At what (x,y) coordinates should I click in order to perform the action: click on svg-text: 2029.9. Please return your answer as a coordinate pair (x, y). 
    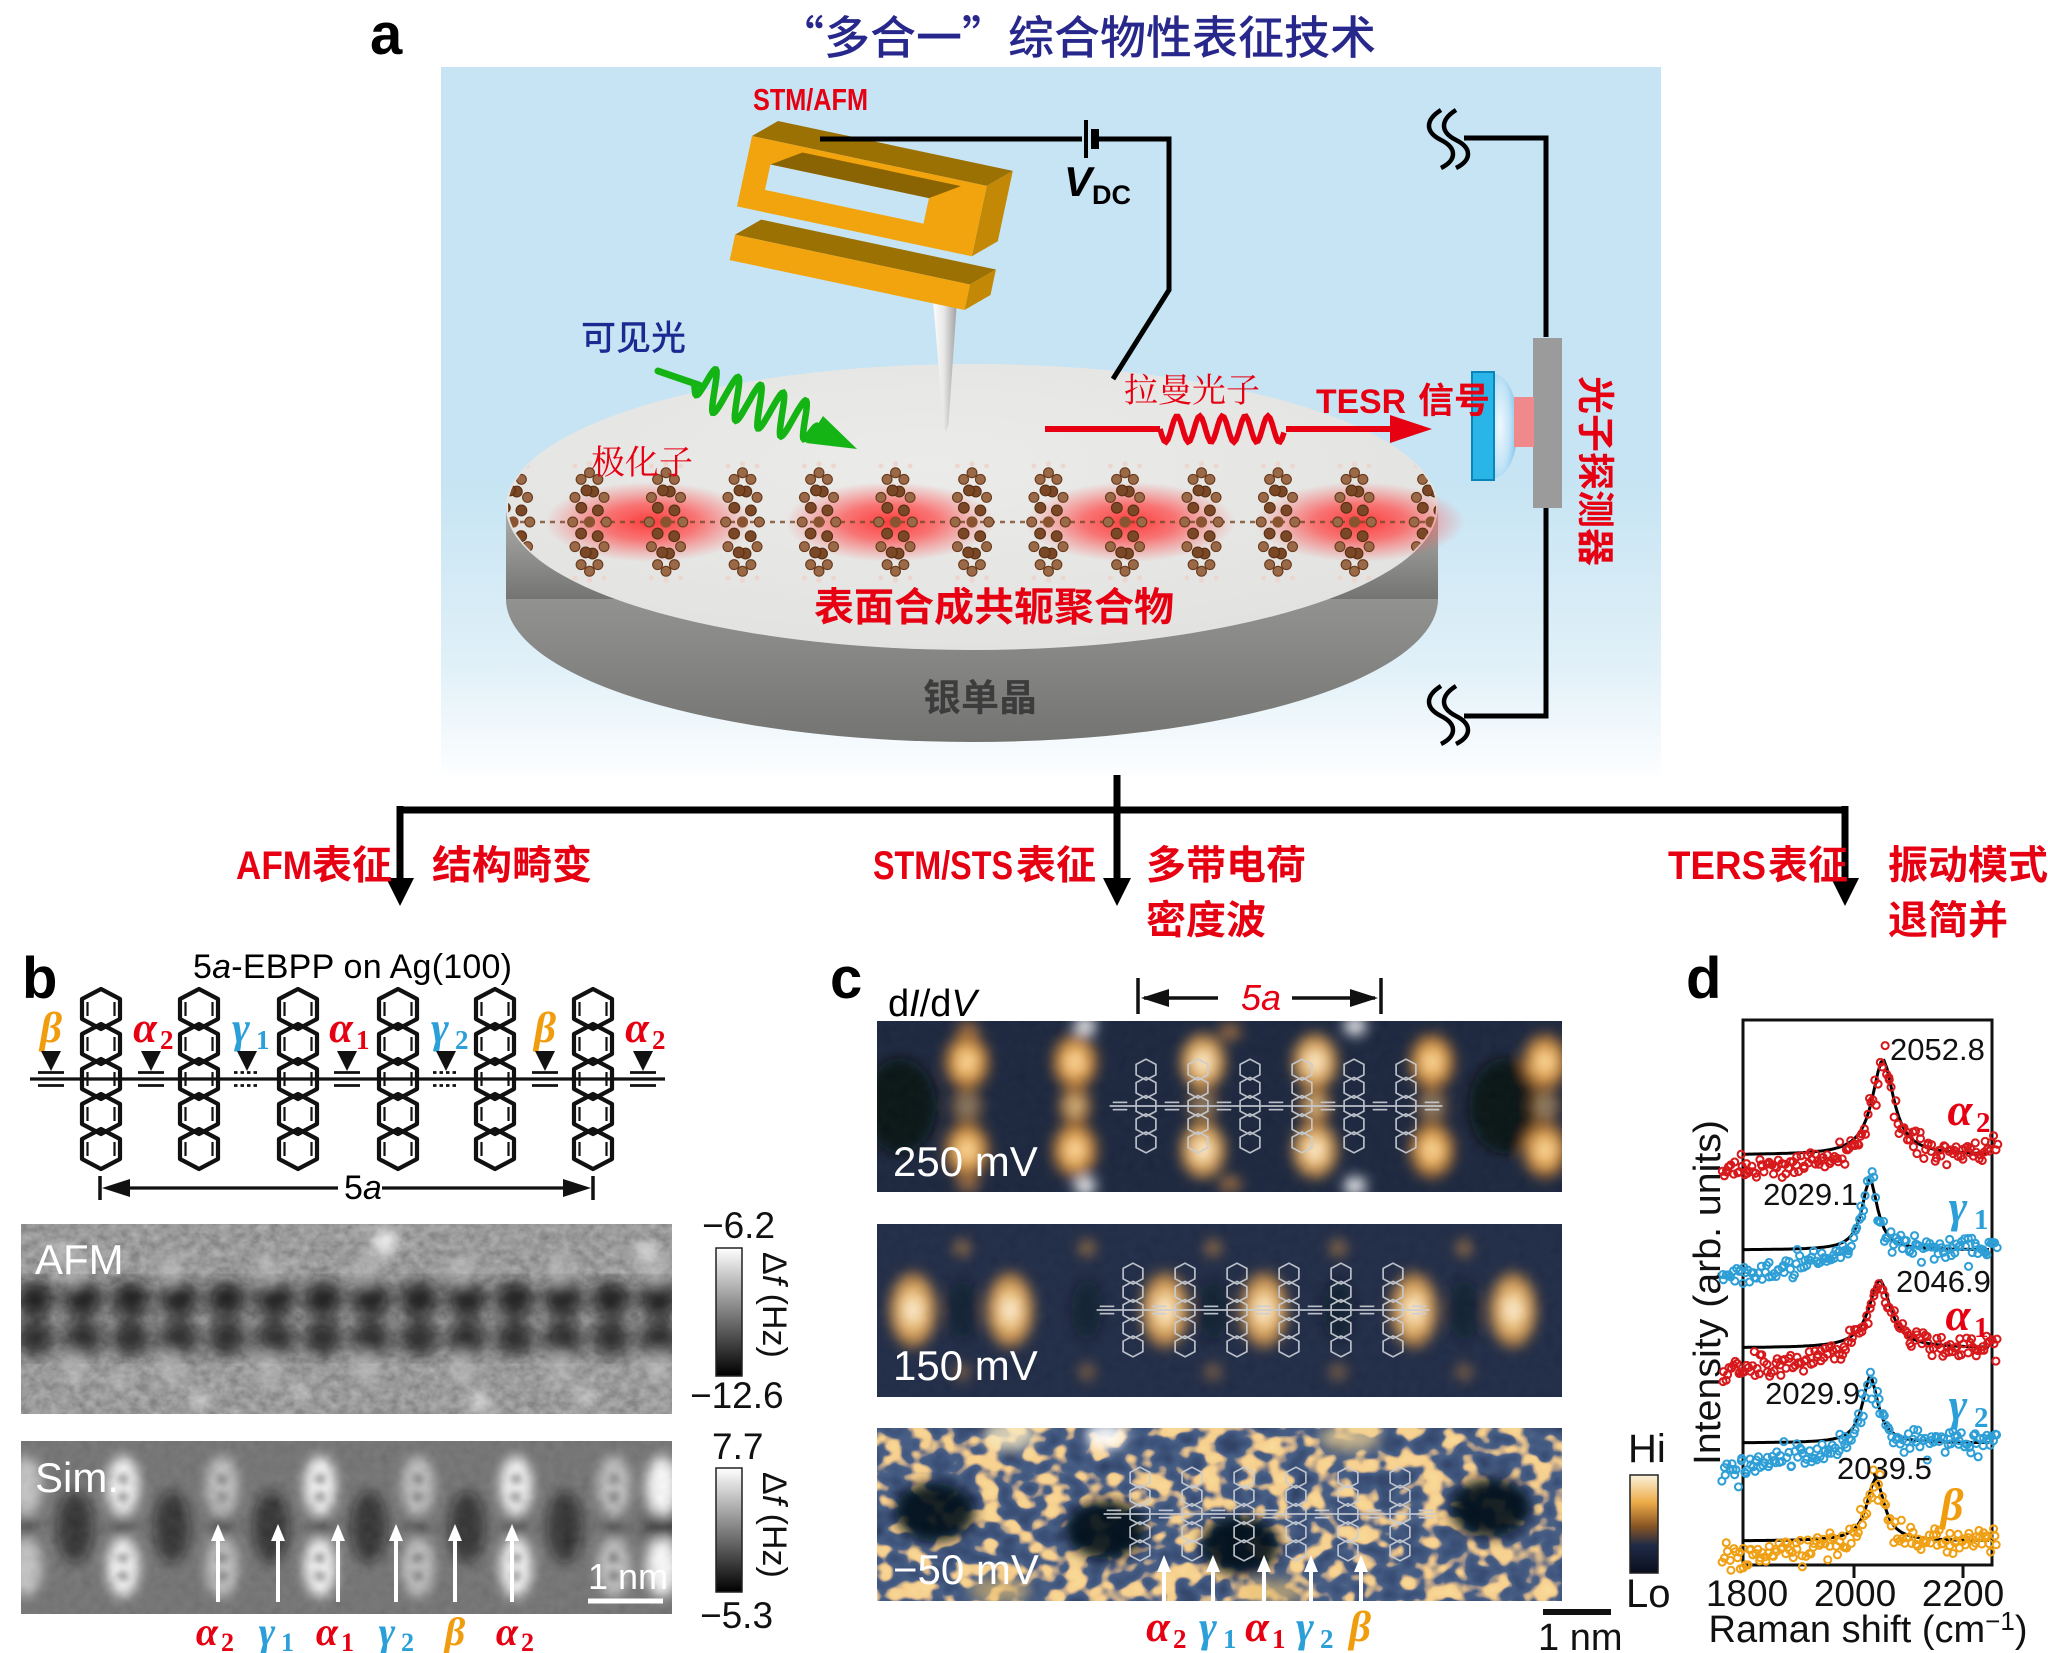
    Looking at the image, I should click on (1812, 1393).